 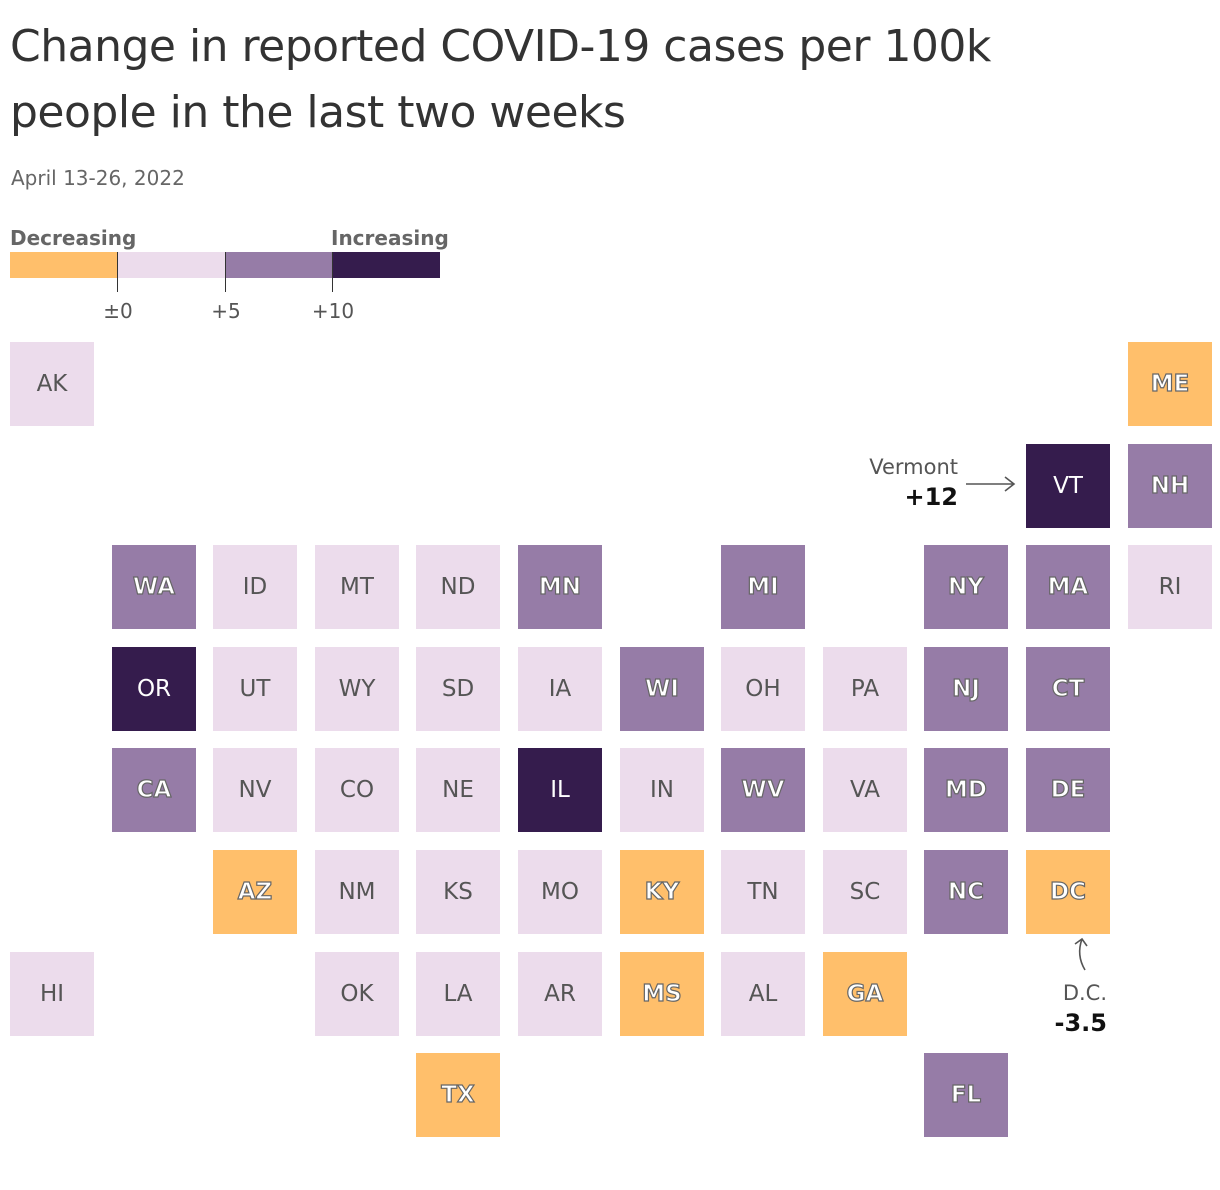 I want to click on state-tile-mo: MO, so click(x=560, y=892).